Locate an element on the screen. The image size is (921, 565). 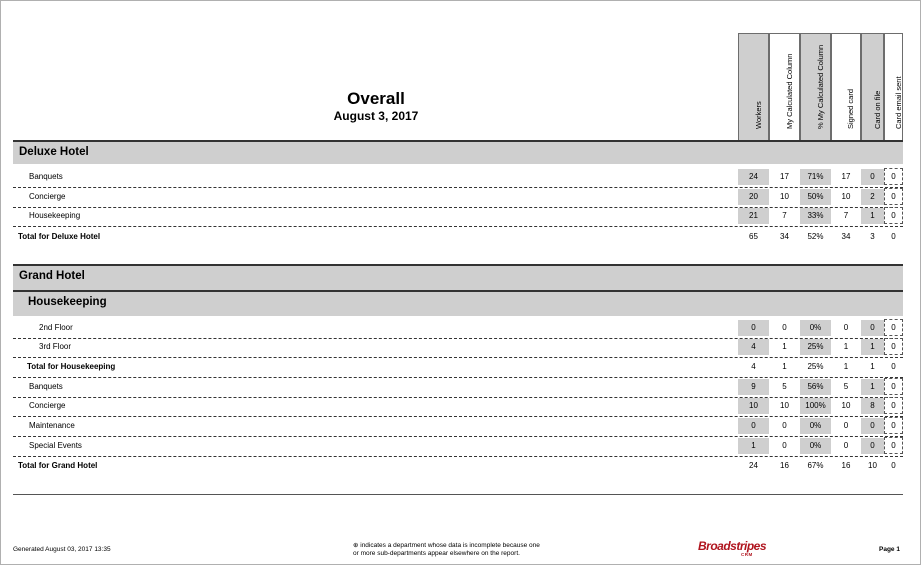
table-row: Housekeeping 21 7 33% 7 1 0 is located at coordinates (458, 216).